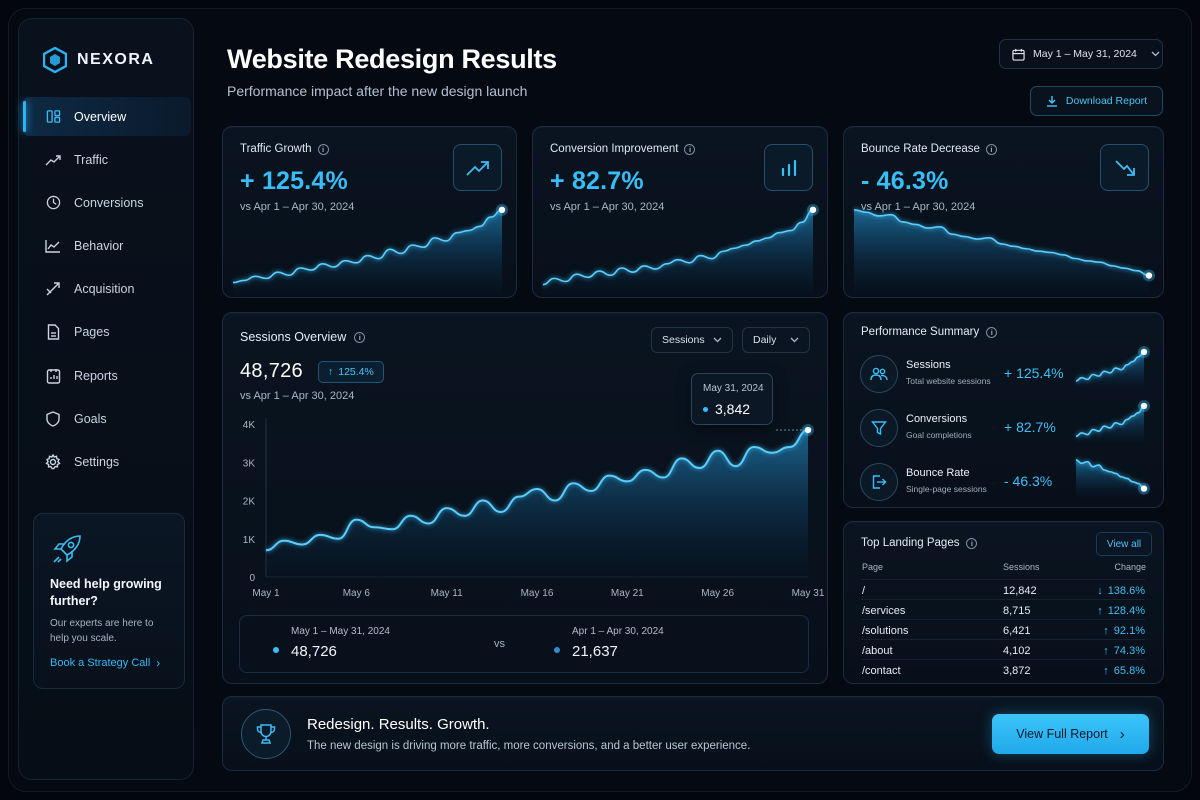 The height and width of the screenshot is (800, 1200). I want to click on kpi-title-text: Traffic Growth, so click(276, 149).